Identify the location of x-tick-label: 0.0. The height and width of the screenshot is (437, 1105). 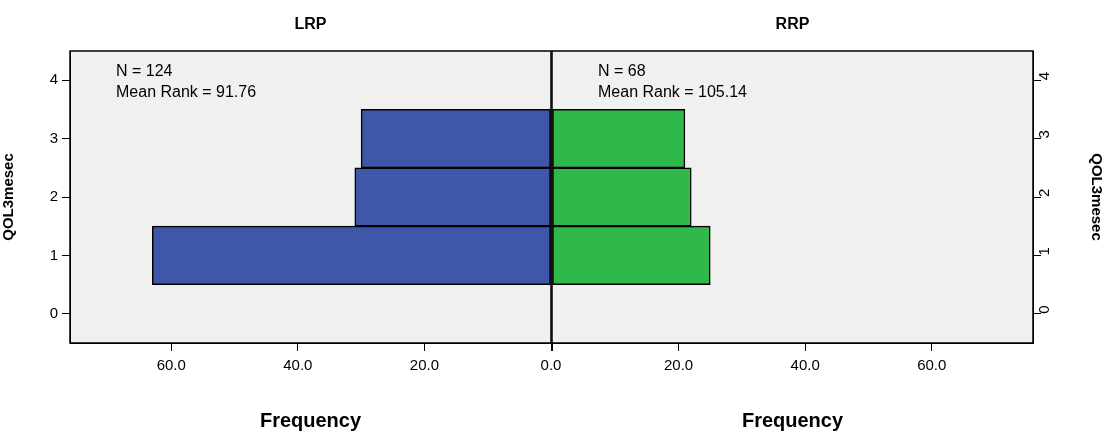
(551, 365).